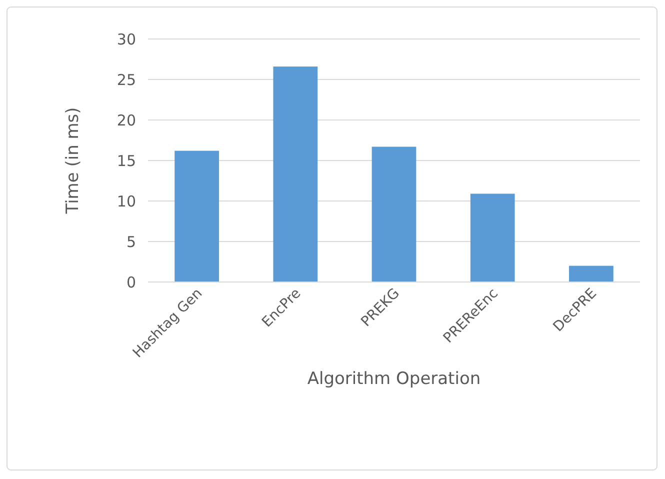  What do you see at coordinates (131, 241) in the screenshot?
I see `y-tick-label: 5` at bounding box center [131, 241].